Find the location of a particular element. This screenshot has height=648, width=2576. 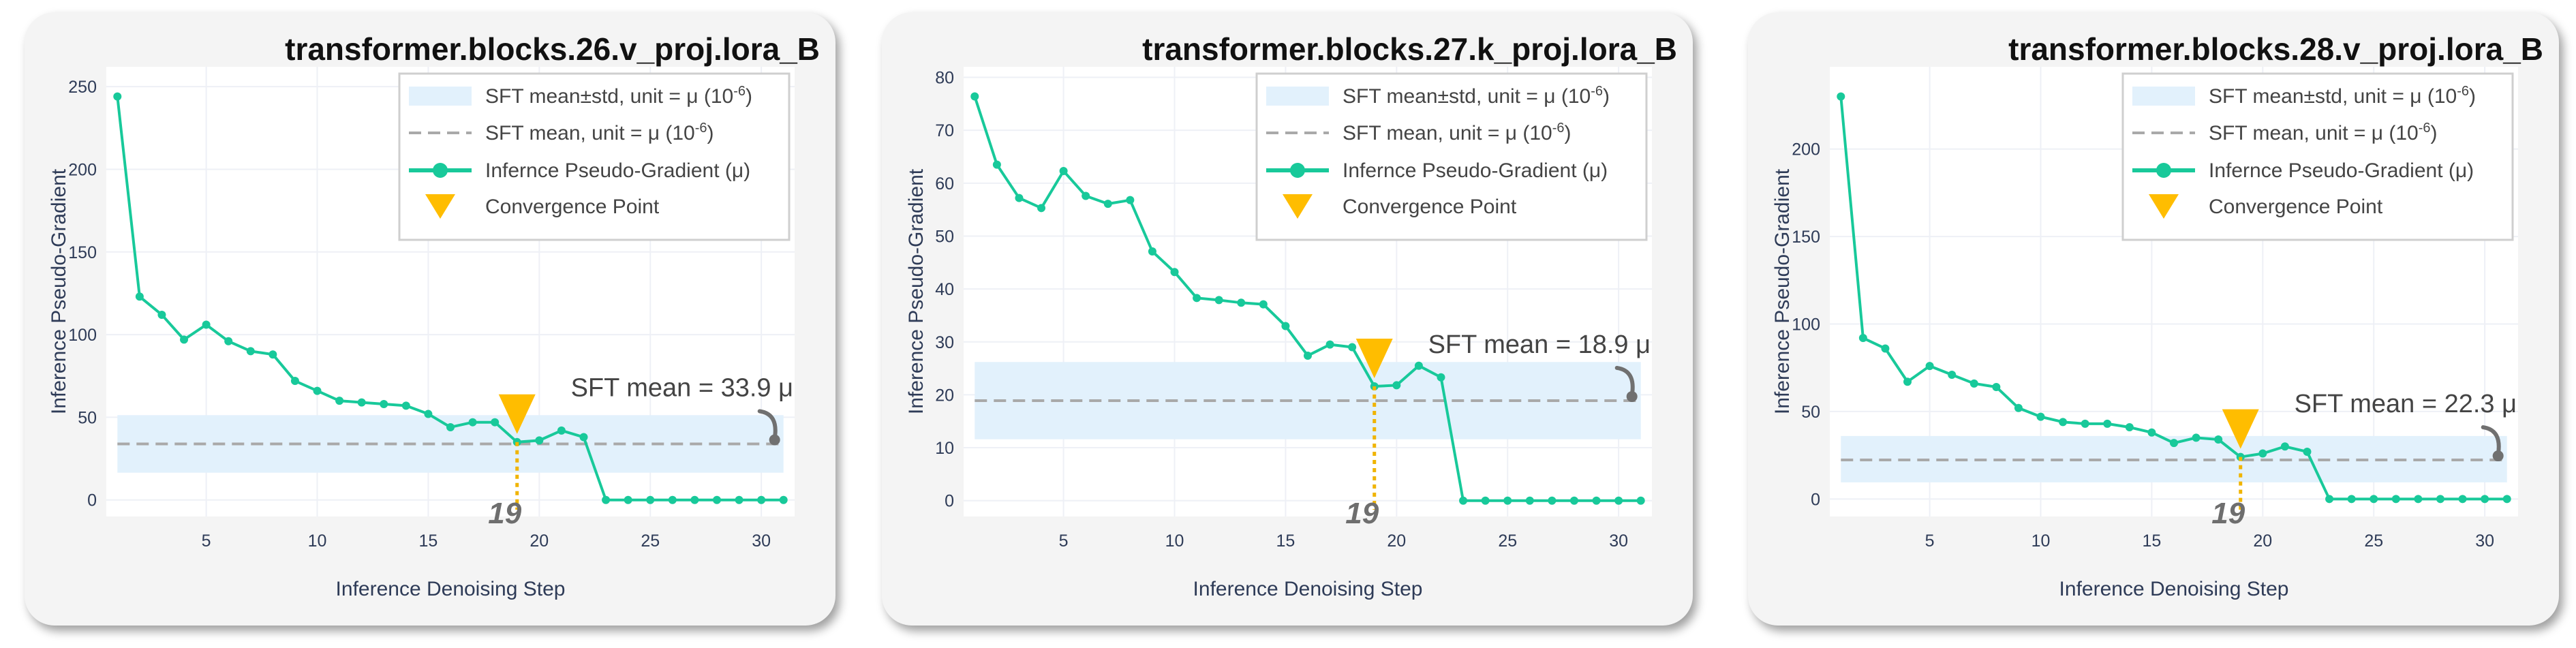

legend-band-label: SFT mean±std, unit = μ (10-6) is located at coordinates (1477, 96).